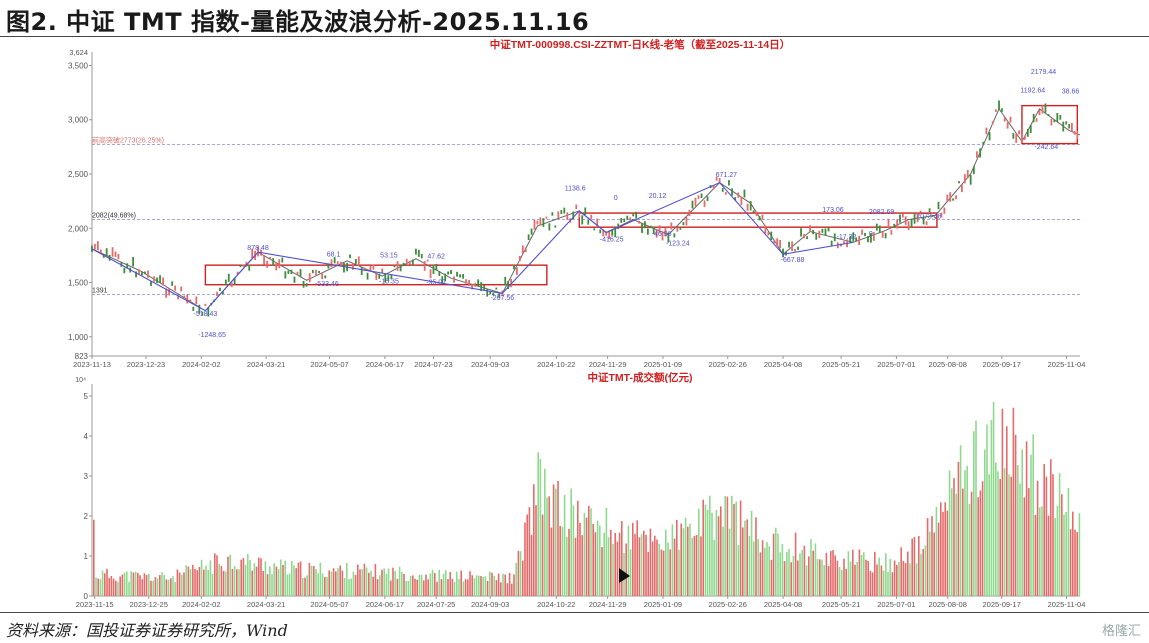 This screenshot has height=643, width=1149. I want to click on price-x-tick-label: 2024-06-17, so click(385, 364).